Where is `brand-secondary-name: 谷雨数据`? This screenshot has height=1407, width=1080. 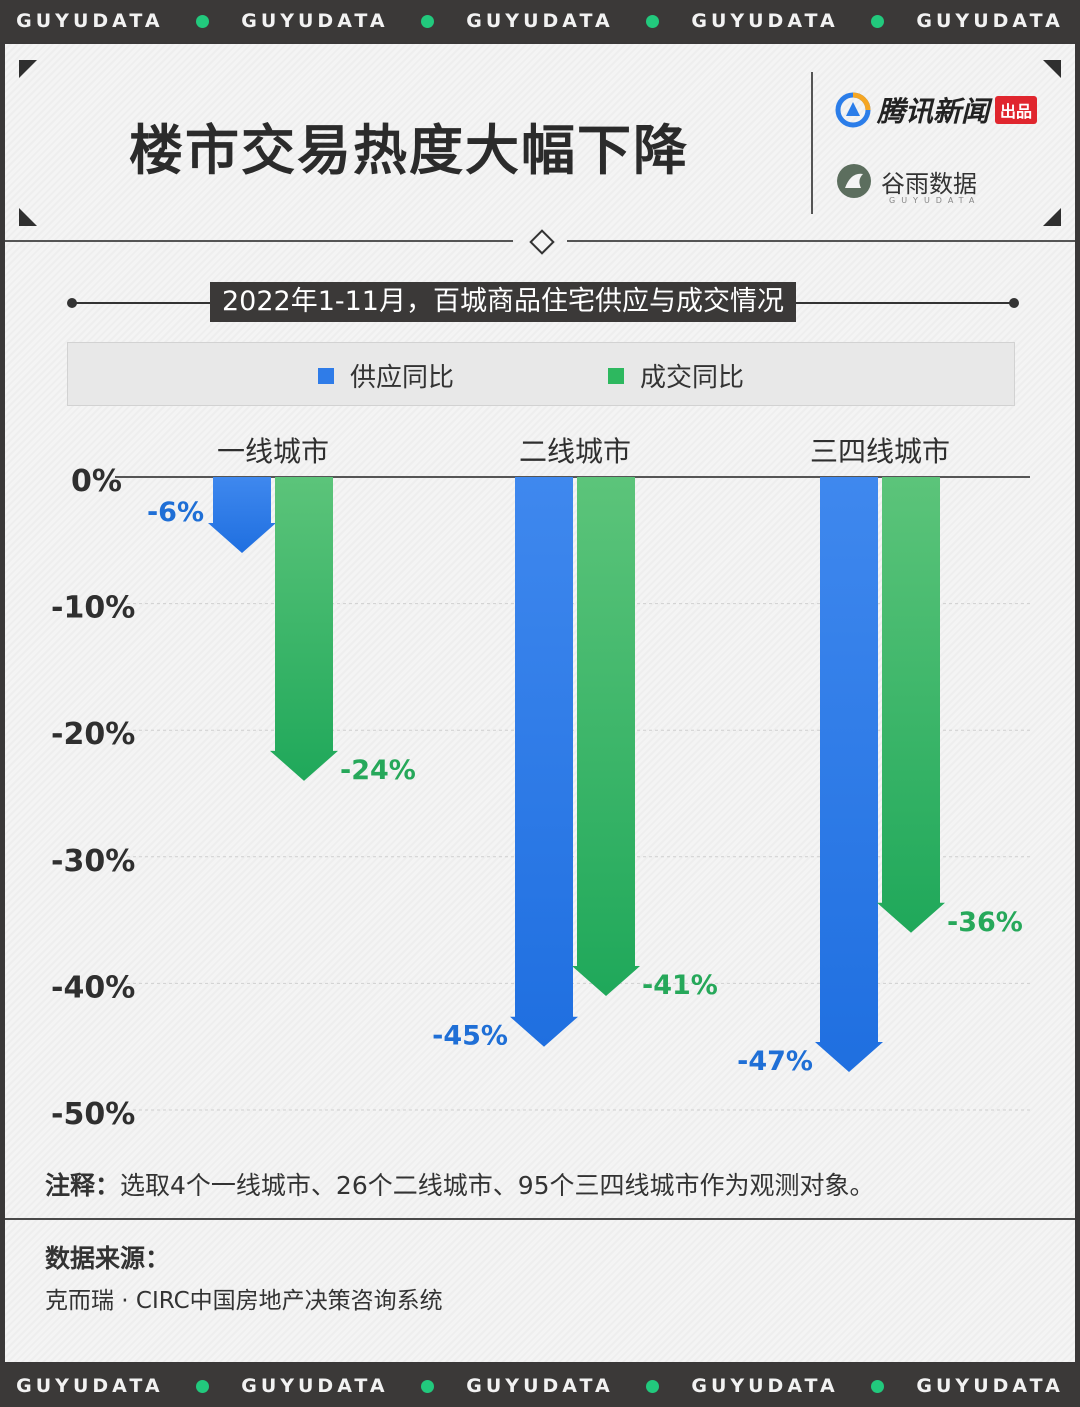
brand-secondary-name: 谷雨数据 is located at coordinates (929, 183).